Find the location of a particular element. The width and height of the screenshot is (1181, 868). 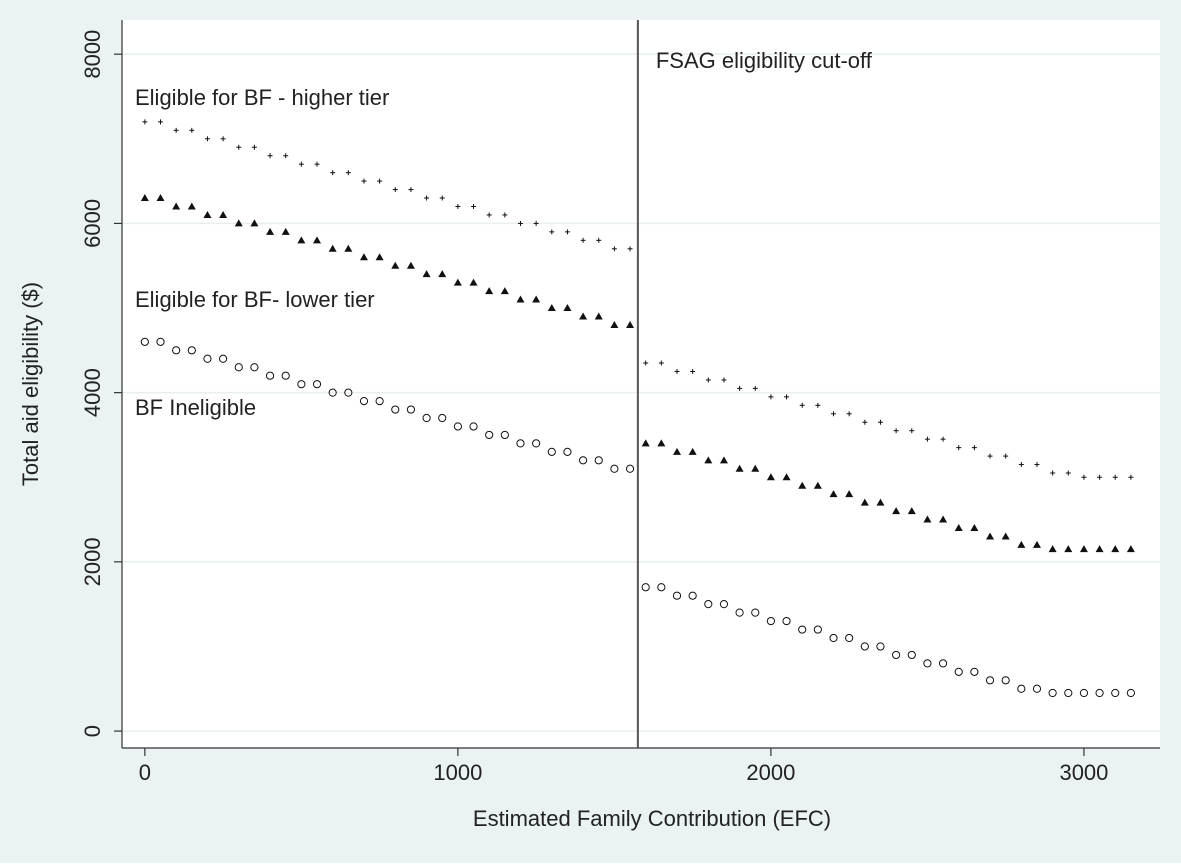

series-label: Eligible for BF- lower tier is located at coordinates (255, 299).